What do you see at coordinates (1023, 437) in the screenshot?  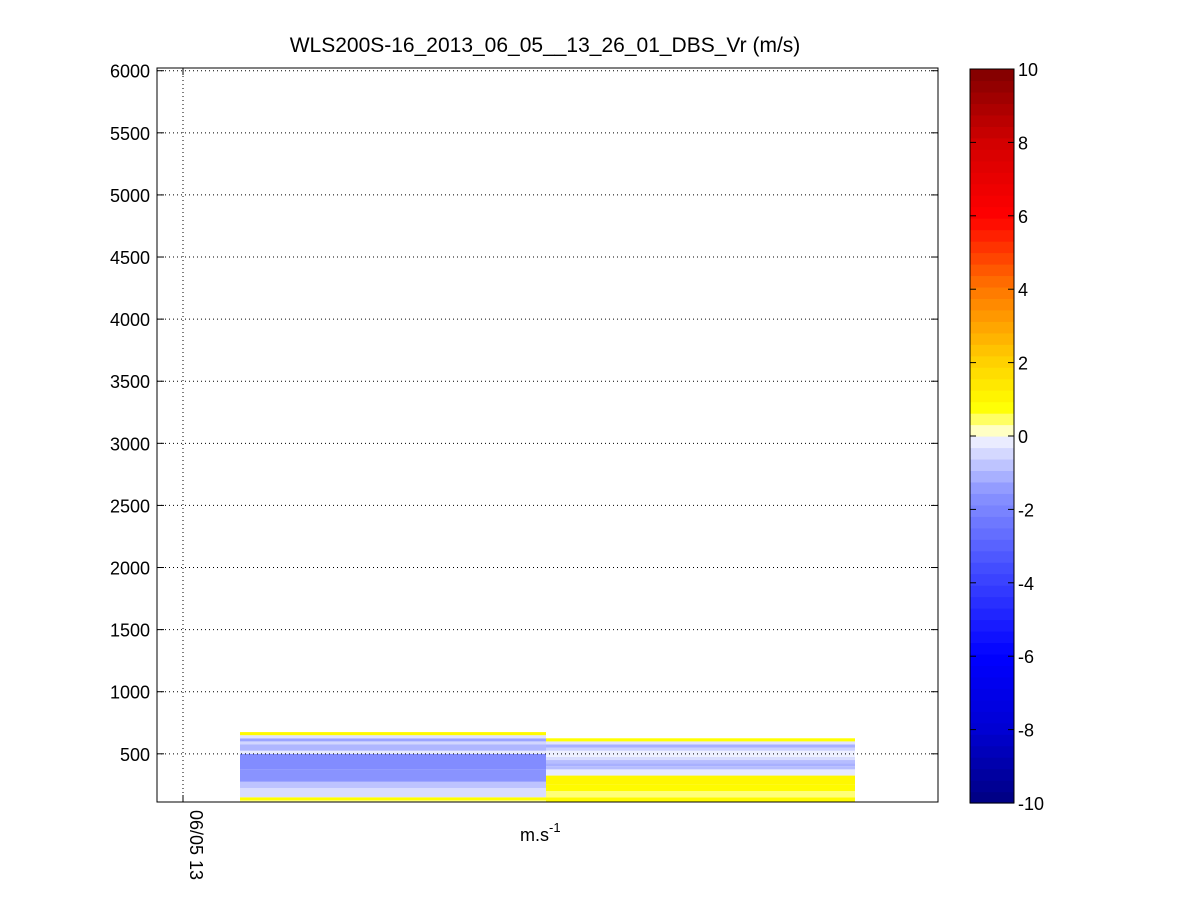 I see `colorbar-tick-label: 0` at bounding box center [1023, 437].